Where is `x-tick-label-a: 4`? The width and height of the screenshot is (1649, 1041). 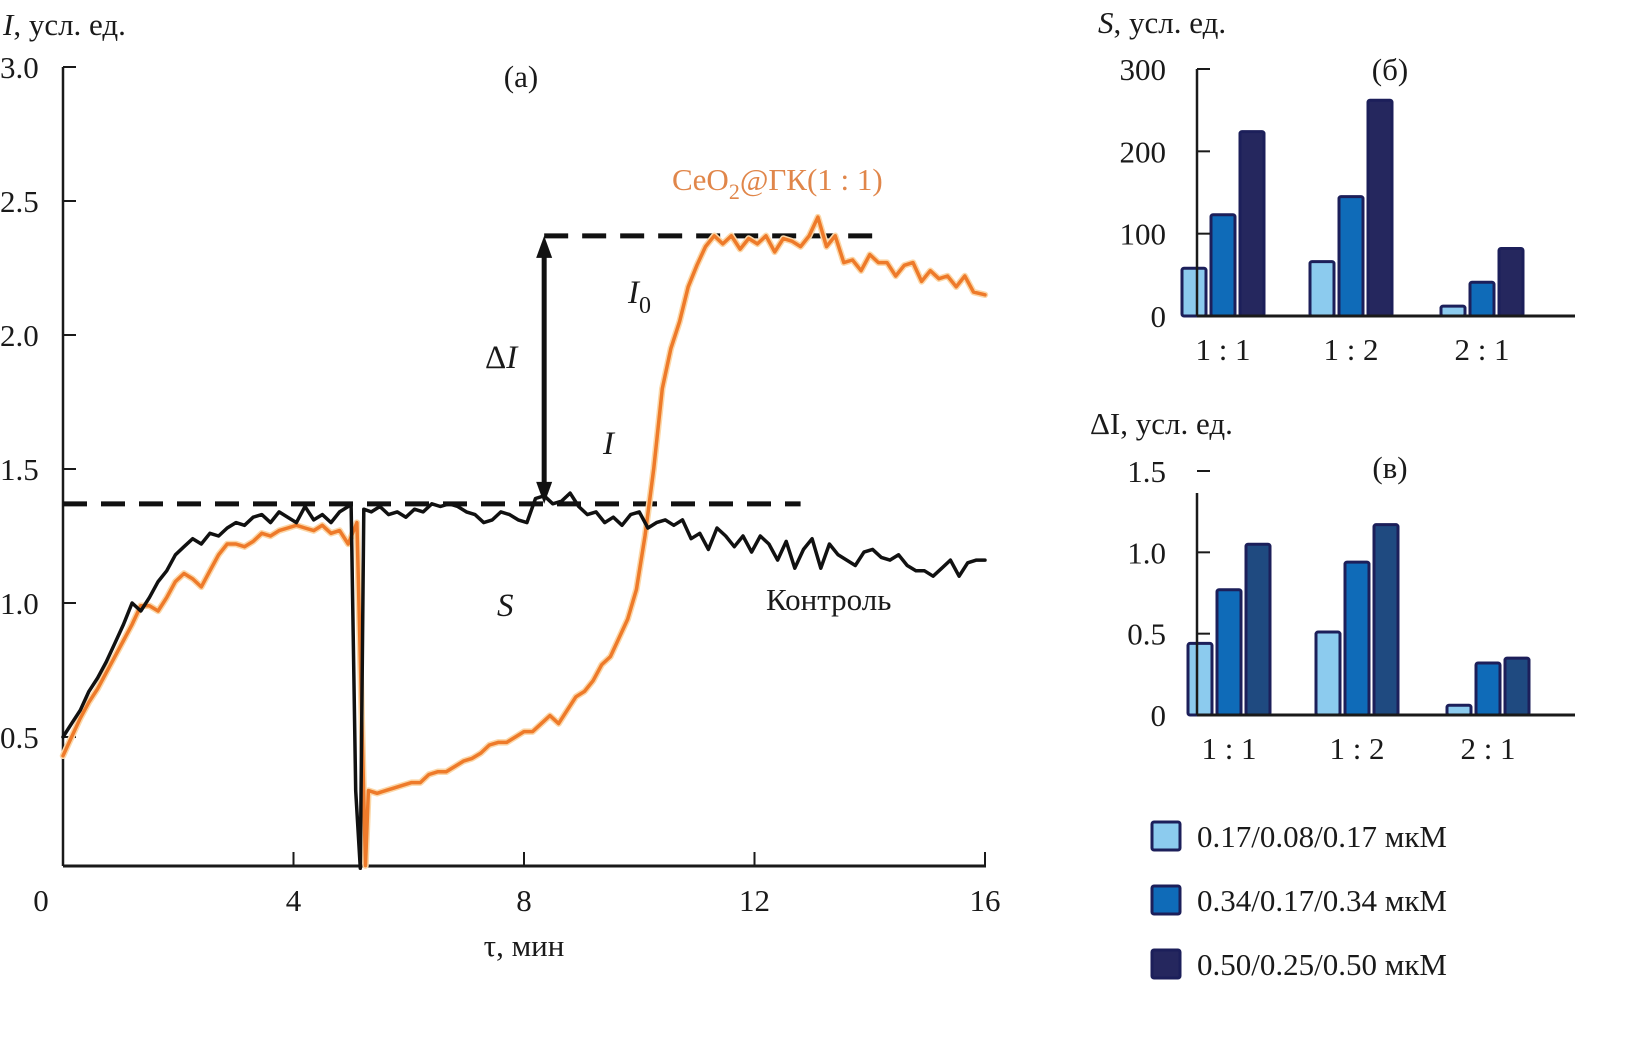
x-tick-label-a: 4 is located at coordinates (294, 900).